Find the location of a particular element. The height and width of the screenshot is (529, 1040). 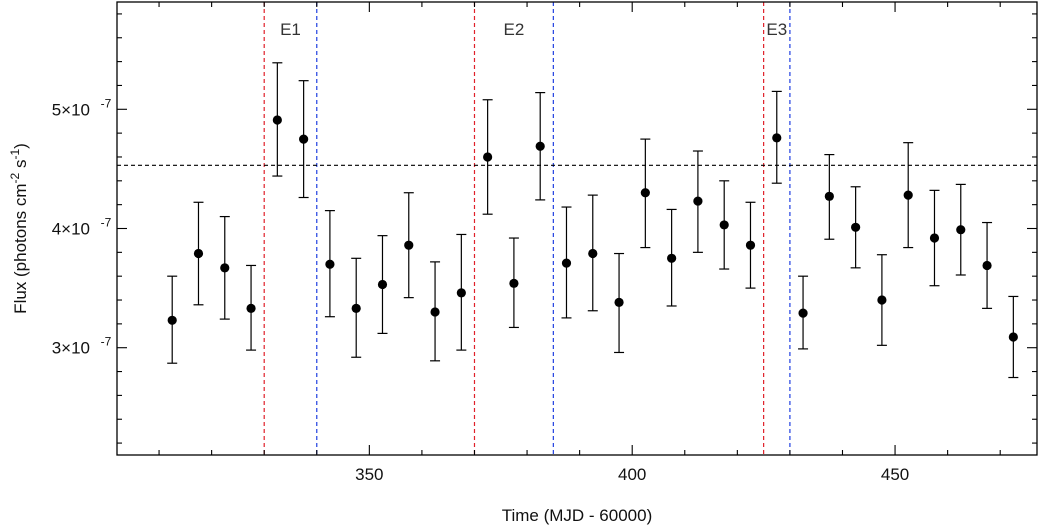

event-label: E3 is located at coordinates (776, 29).